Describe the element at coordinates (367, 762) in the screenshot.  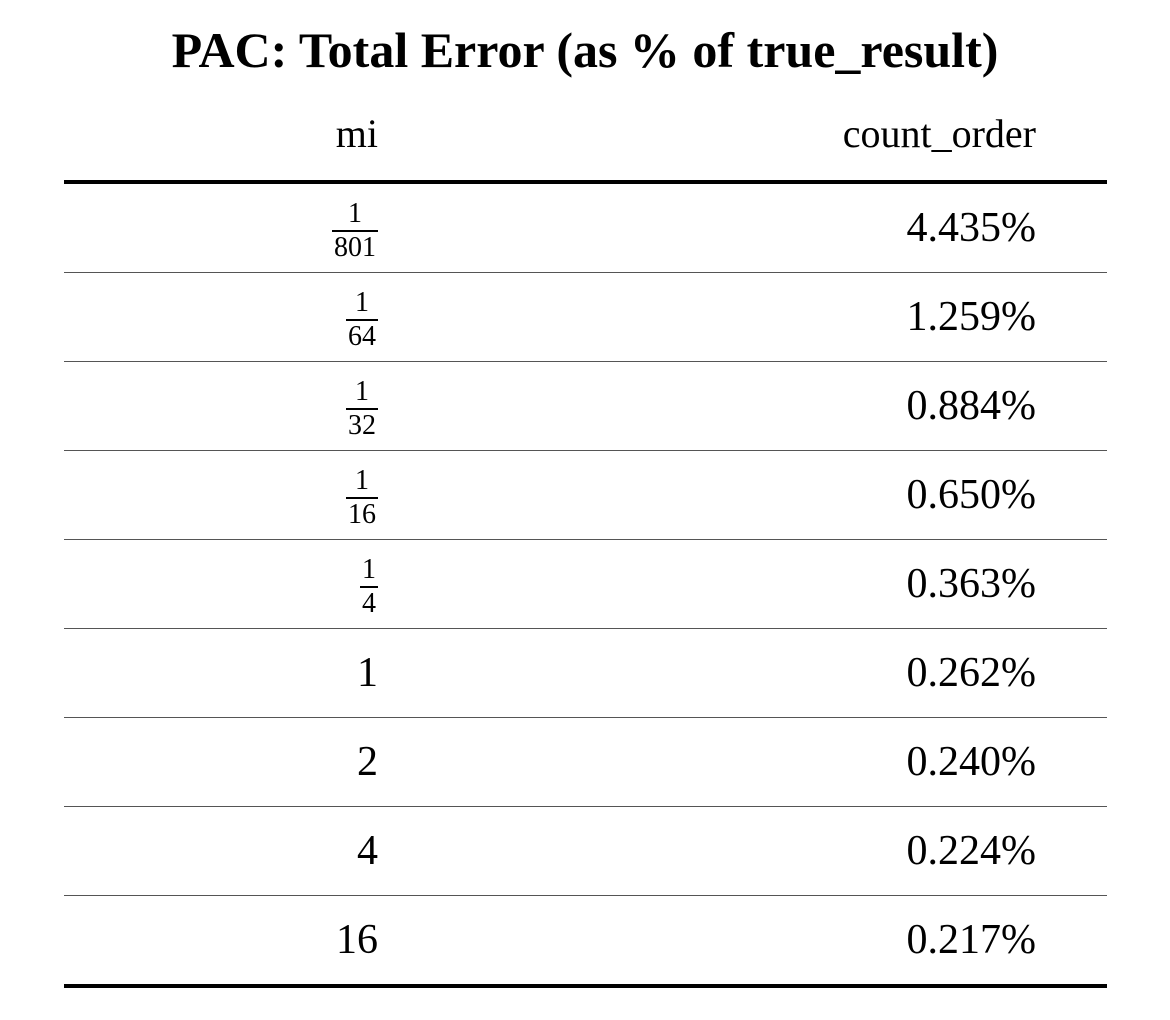
I see `mi-value: 2` at that location.